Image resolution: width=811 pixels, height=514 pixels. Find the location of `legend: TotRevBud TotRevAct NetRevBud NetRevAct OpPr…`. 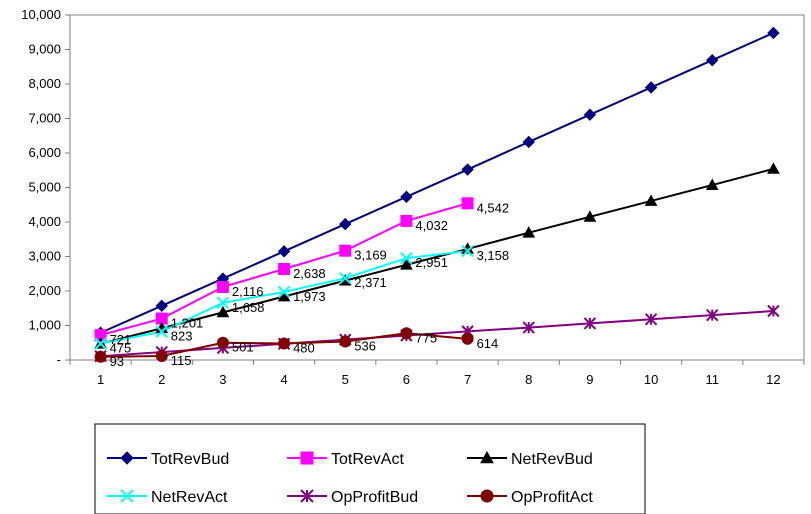

legend: TotRevBud TotRevAct NetRevBud NetRevAct OpPr… is located at coordinates (370, 468).